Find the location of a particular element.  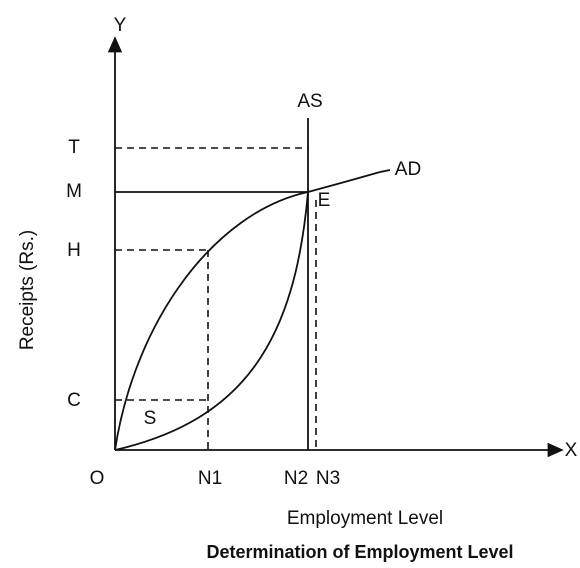

y-point-label: M is located at coordinates (74, 191).